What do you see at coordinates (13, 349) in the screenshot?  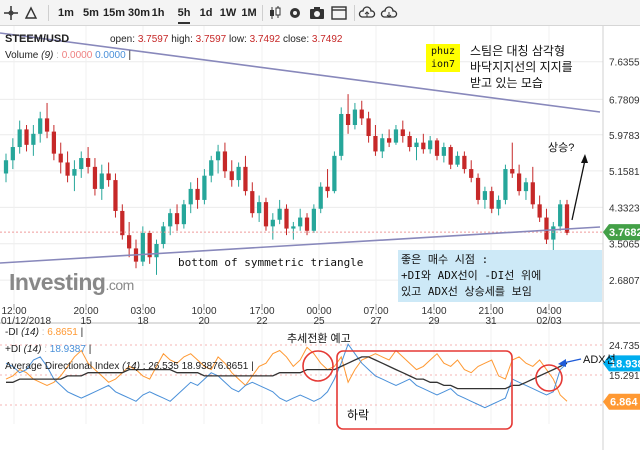 I see `plus-di-label: +DI` at bounding box center [13, 349].